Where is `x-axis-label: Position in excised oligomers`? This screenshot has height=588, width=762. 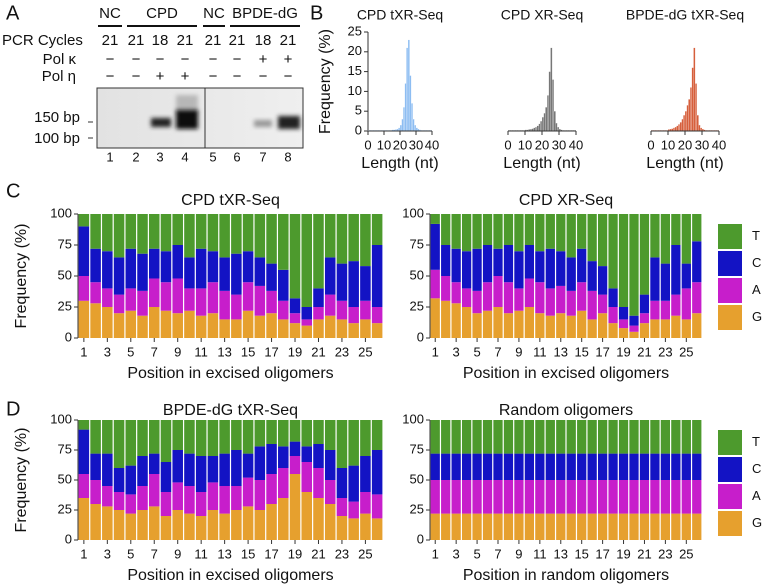 x-axis-label: Position in excised oligomers is located at coordinates (566, 373).